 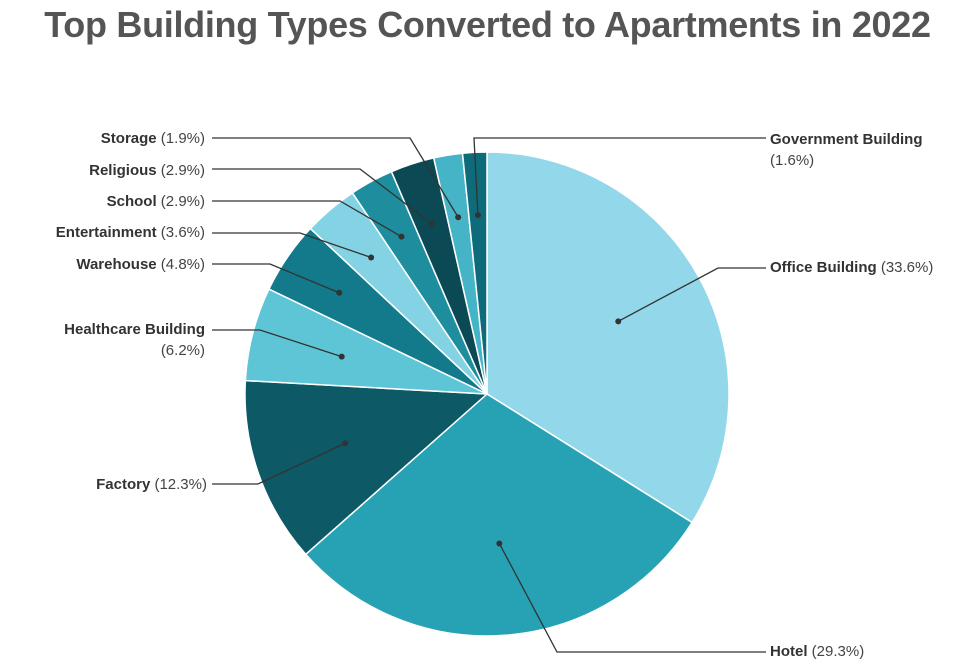 What do you see at coordinates (632, 598) in the screenshot?
I see `leader-line-hotel` at bounding box center [632, 598].